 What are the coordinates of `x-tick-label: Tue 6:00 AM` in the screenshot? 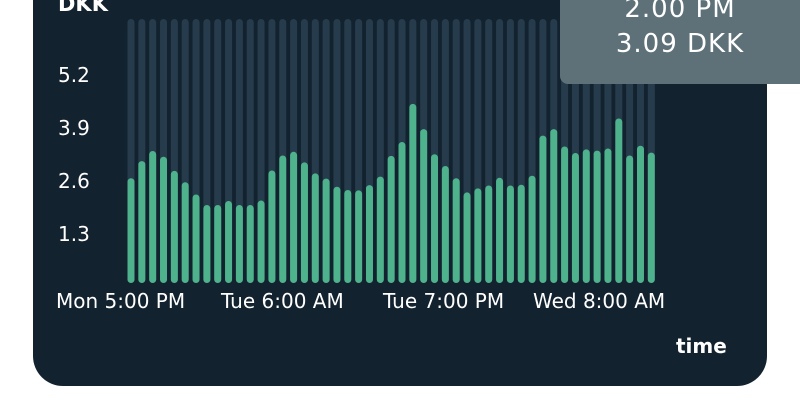 It's located at (282, 301).